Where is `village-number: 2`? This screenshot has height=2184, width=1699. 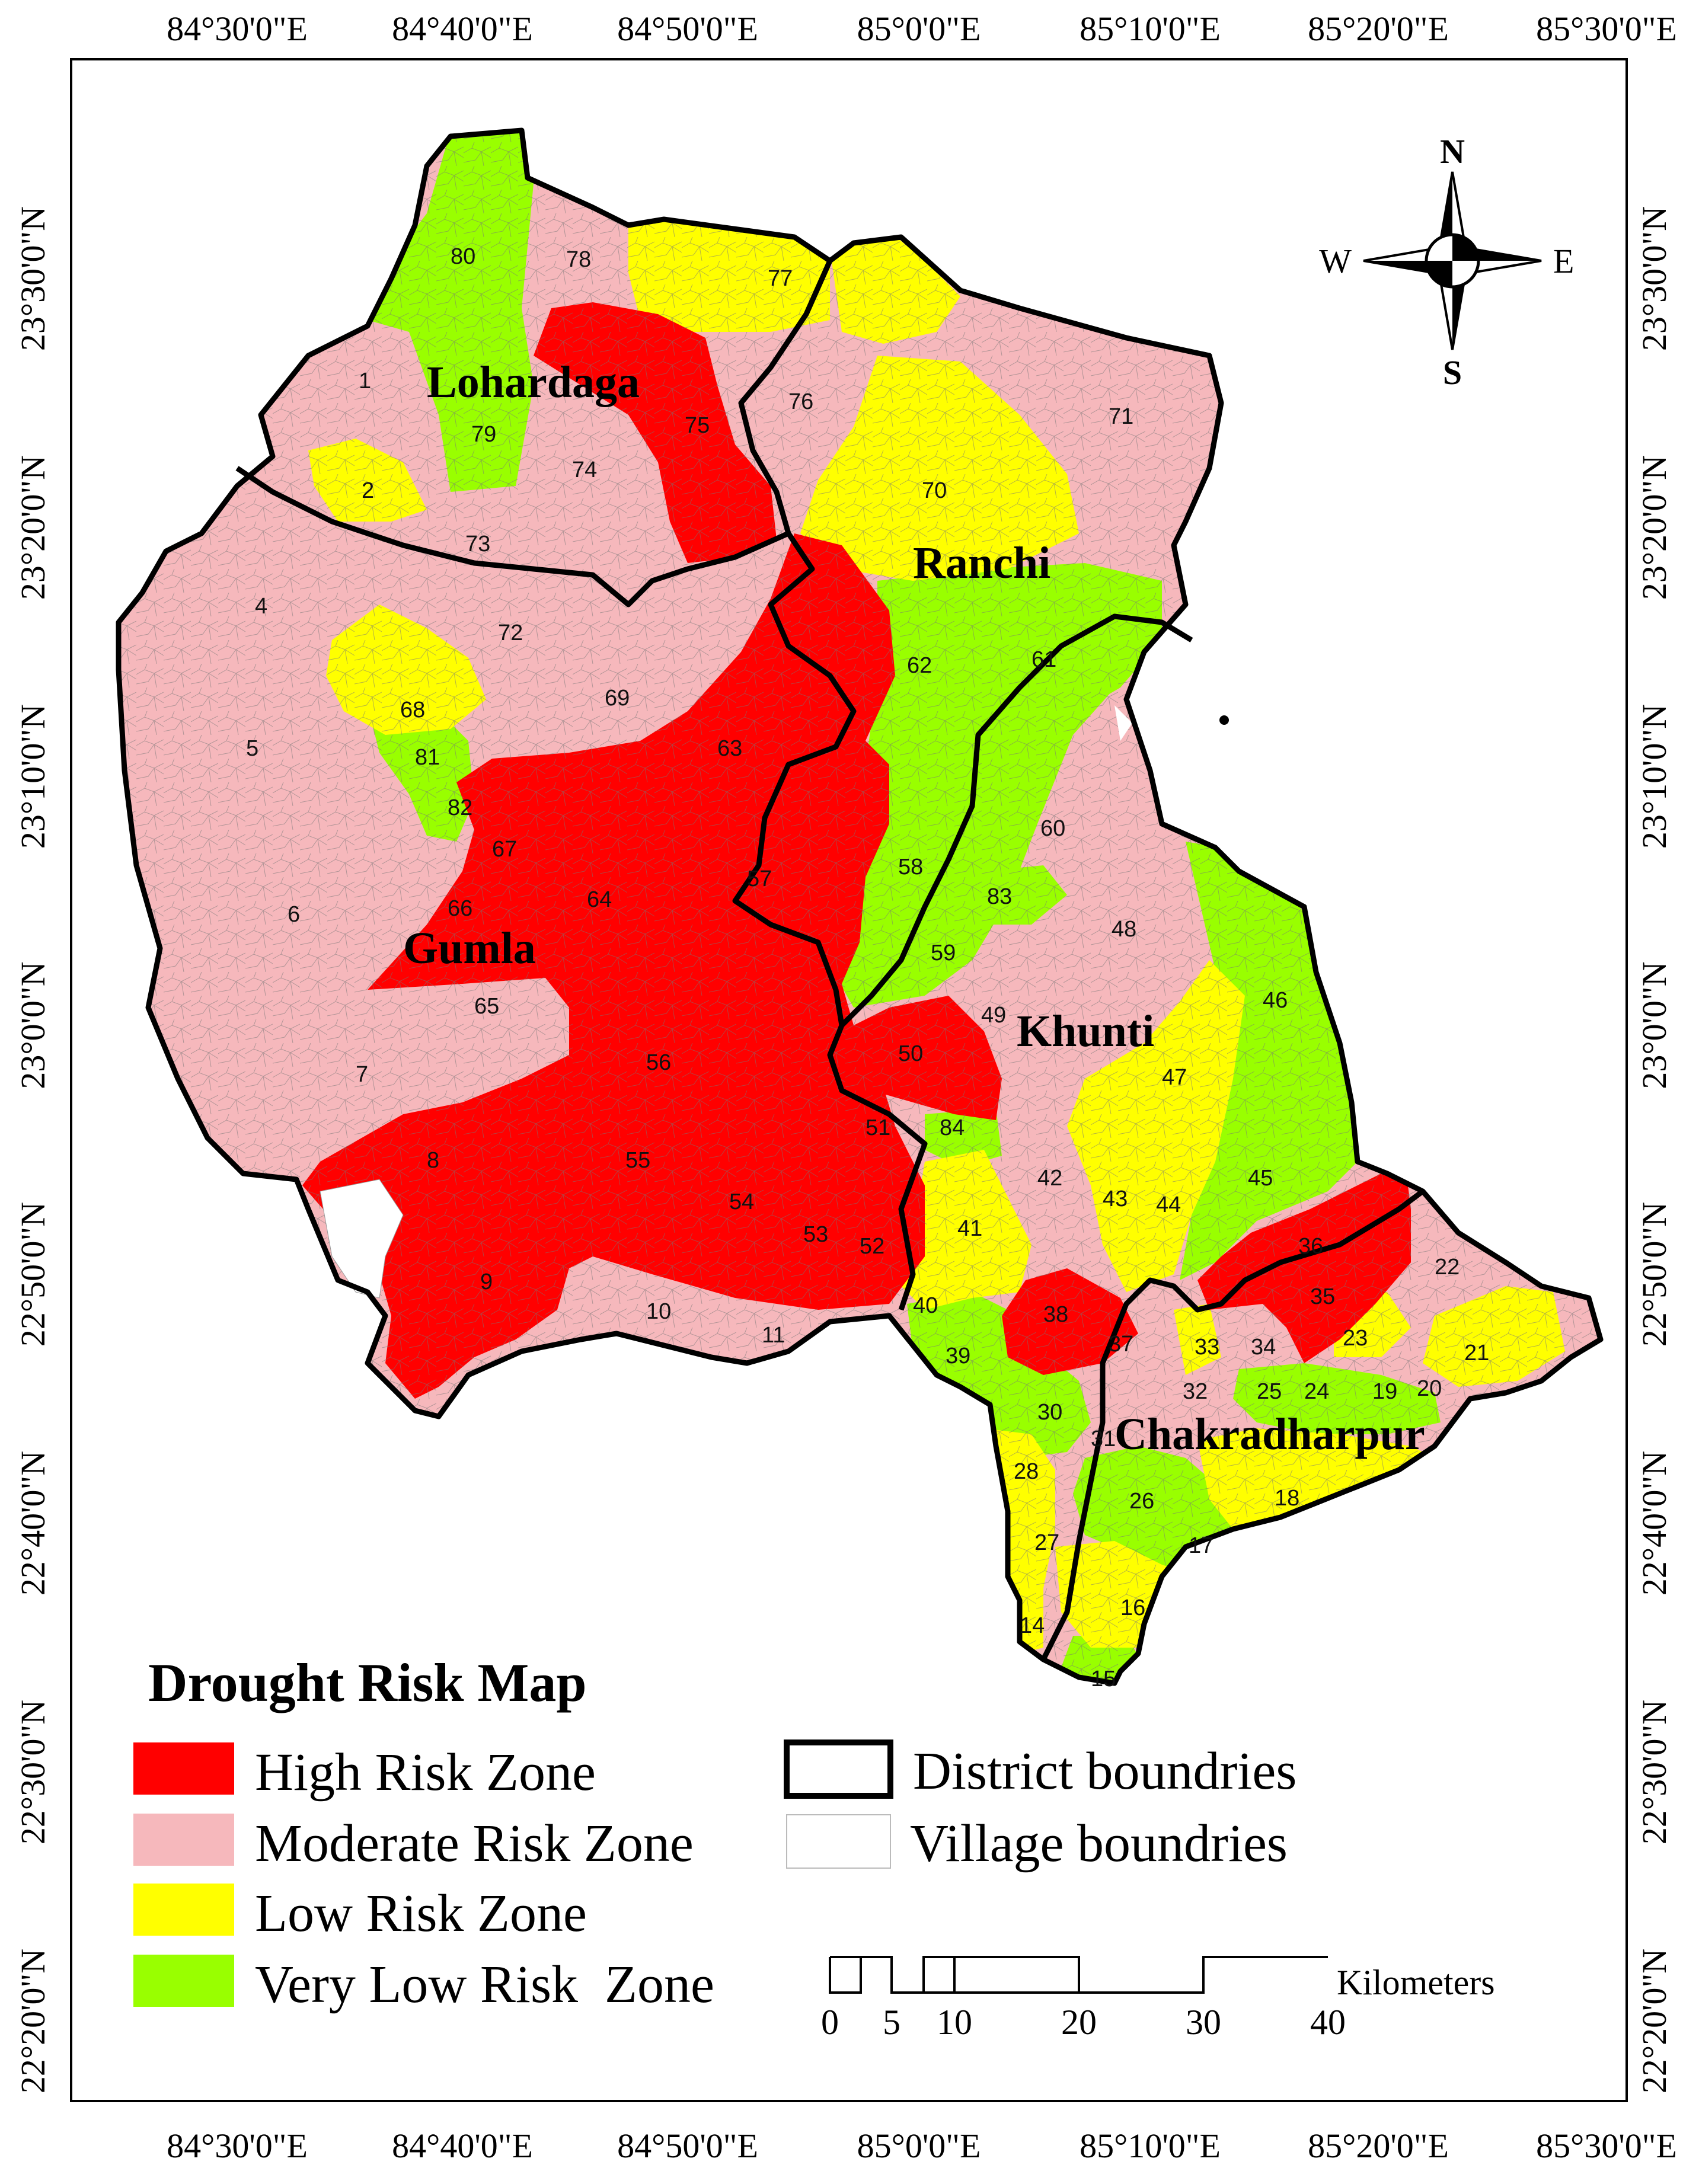 village-number: 2 is located at coordinates (368, 491).